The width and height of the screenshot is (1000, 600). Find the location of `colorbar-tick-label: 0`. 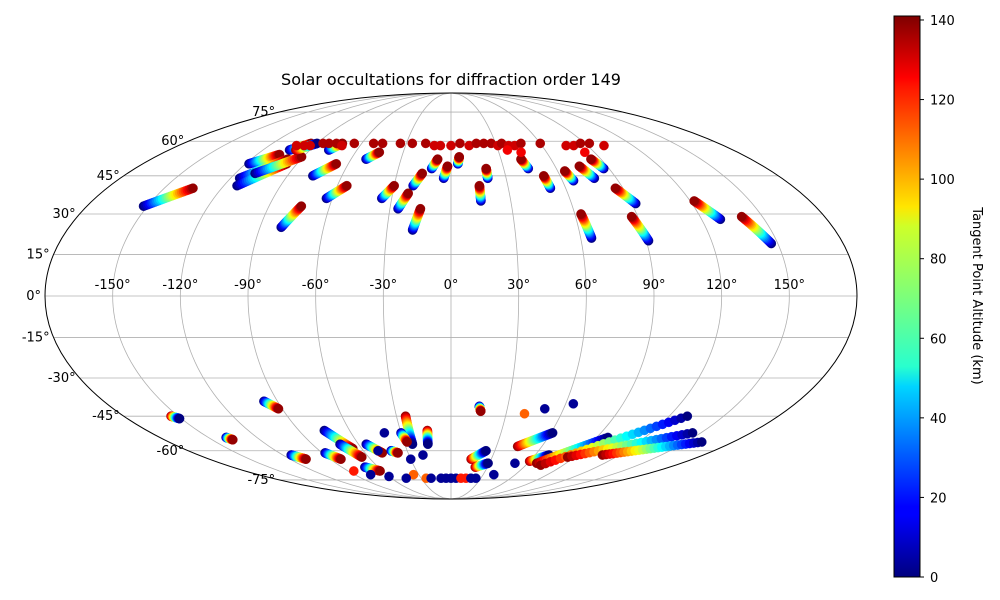

colorbar-tick-label: 0 is located at coordinates (934, 578).